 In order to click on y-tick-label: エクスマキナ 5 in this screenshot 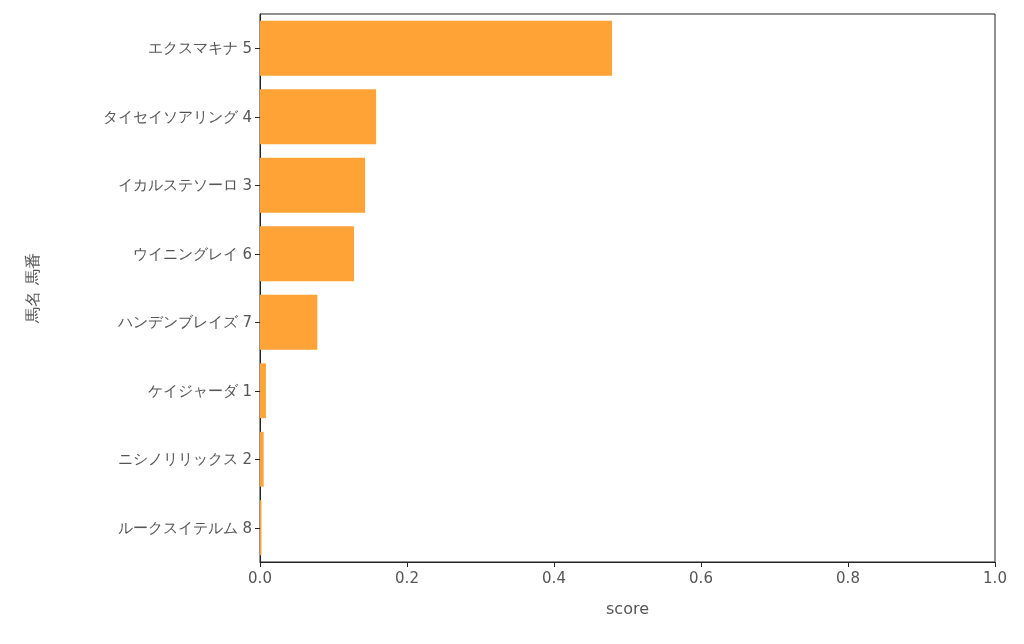, I will do `click(199, 48)`.